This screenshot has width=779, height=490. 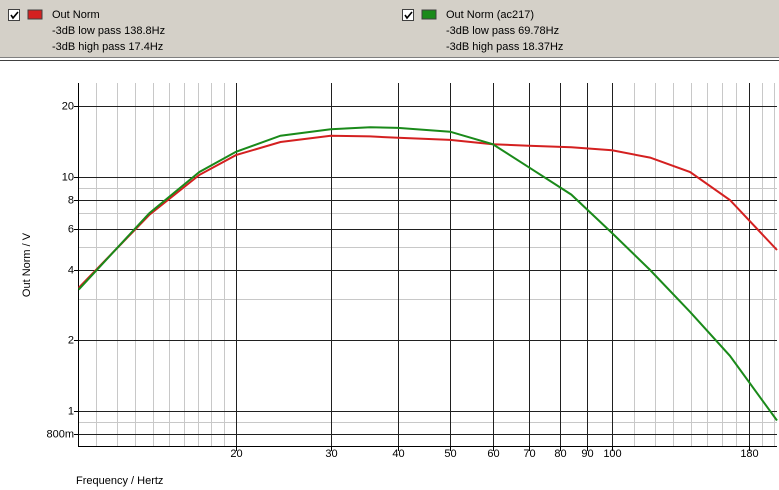 I want to click on legend-label: Out Norm (ac217), so click(x=490, y=15).